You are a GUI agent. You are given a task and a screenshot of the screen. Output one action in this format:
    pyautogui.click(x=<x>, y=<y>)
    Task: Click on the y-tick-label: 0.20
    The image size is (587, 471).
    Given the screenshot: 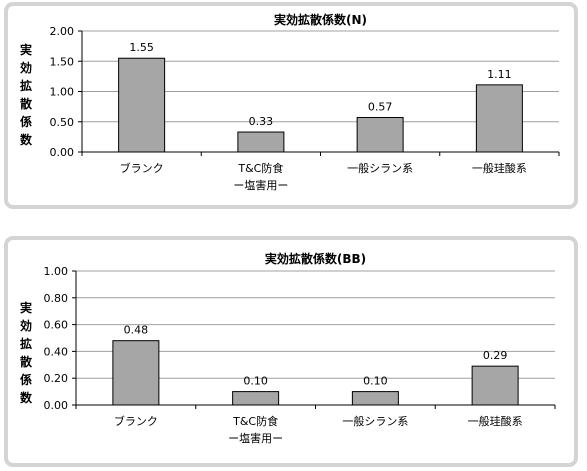 What is the action you would take?
    pyautogui.click(x=56, y=378)
    